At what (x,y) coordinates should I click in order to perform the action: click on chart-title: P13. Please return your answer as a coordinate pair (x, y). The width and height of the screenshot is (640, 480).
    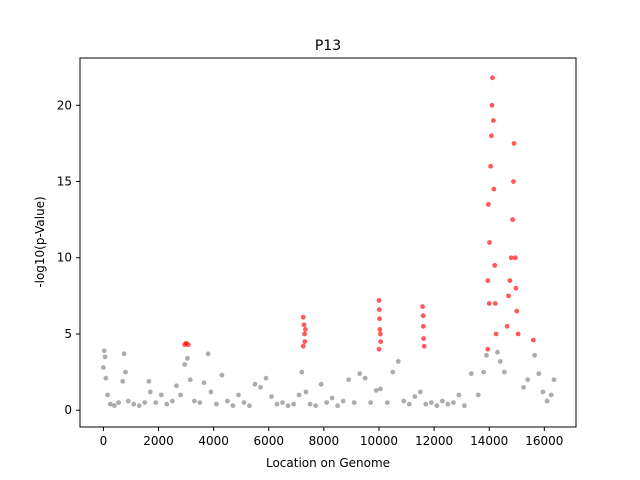
    Looking at the image, I should click on (328, 46).